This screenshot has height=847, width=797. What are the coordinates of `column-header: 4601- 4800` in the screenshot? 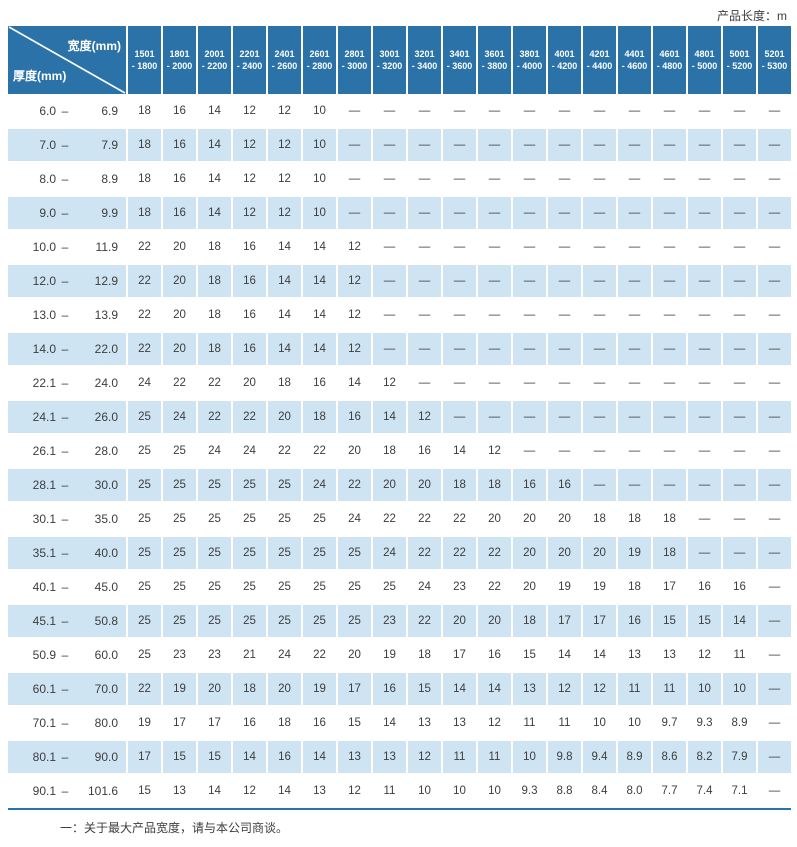 It's located at (669, 60).